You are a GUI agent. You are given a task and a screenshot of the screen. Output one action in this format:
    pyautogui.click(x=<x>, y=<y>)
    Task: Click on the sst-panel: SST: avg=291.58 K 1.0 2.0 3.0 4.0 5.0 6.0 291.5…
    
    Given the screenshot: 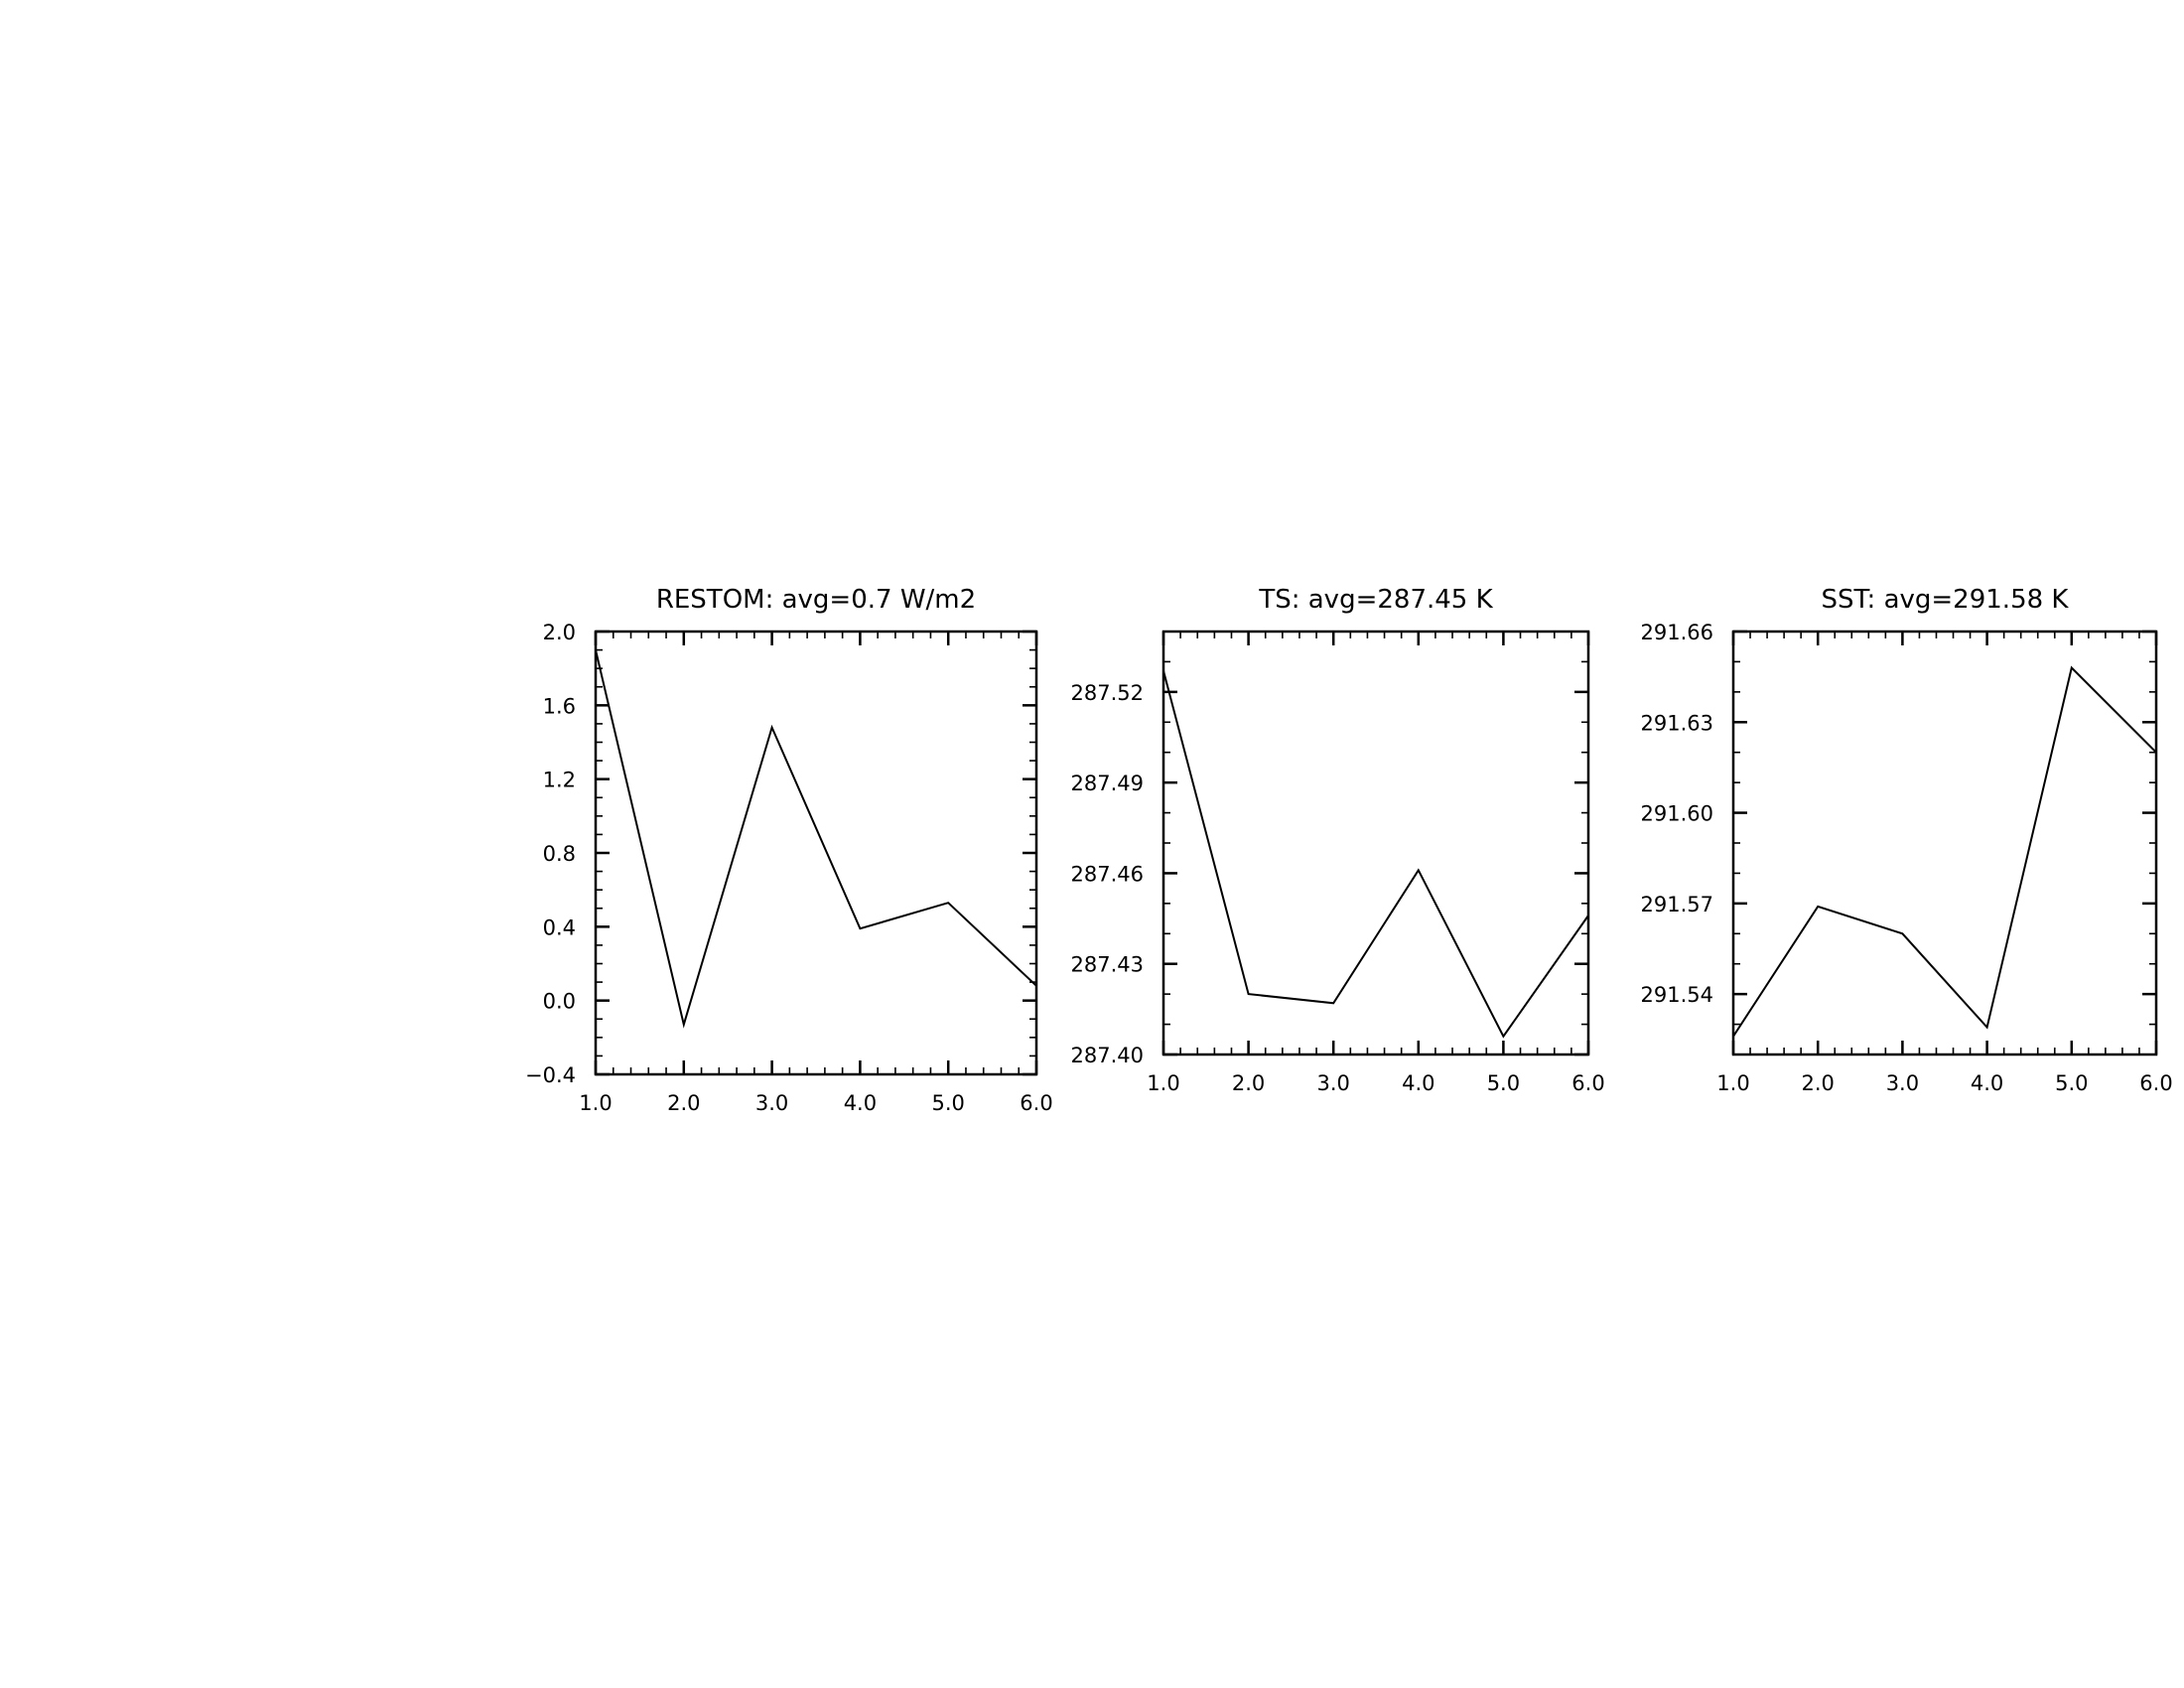 What is the action you would take?
    pyautogui.click(x=1907, y=840)
    